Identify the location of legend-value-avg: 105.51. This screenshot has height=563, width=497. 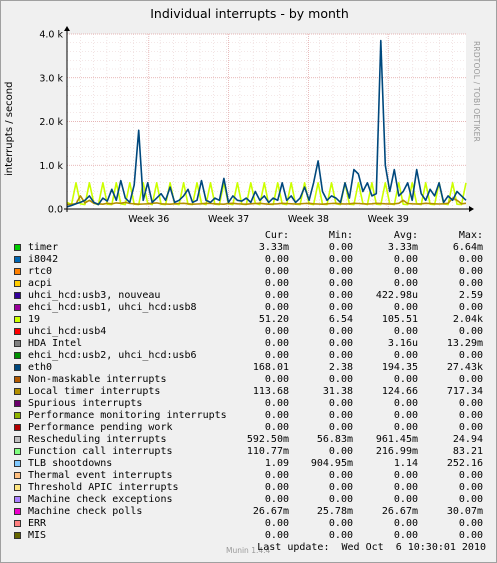
(399, 319).